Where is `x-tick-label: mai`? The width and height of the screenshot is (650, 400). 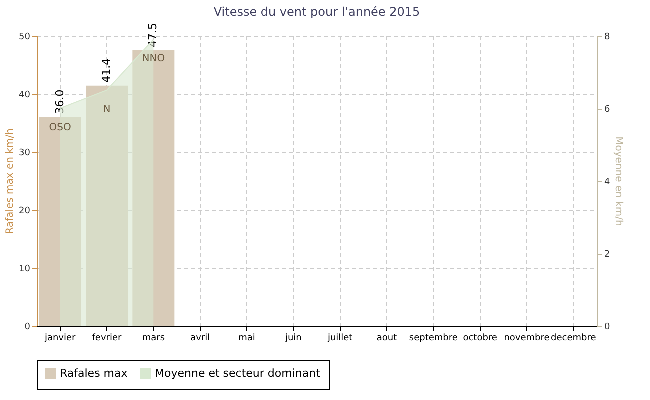
x-tick-label: mai is located at coordinates (247, 339).